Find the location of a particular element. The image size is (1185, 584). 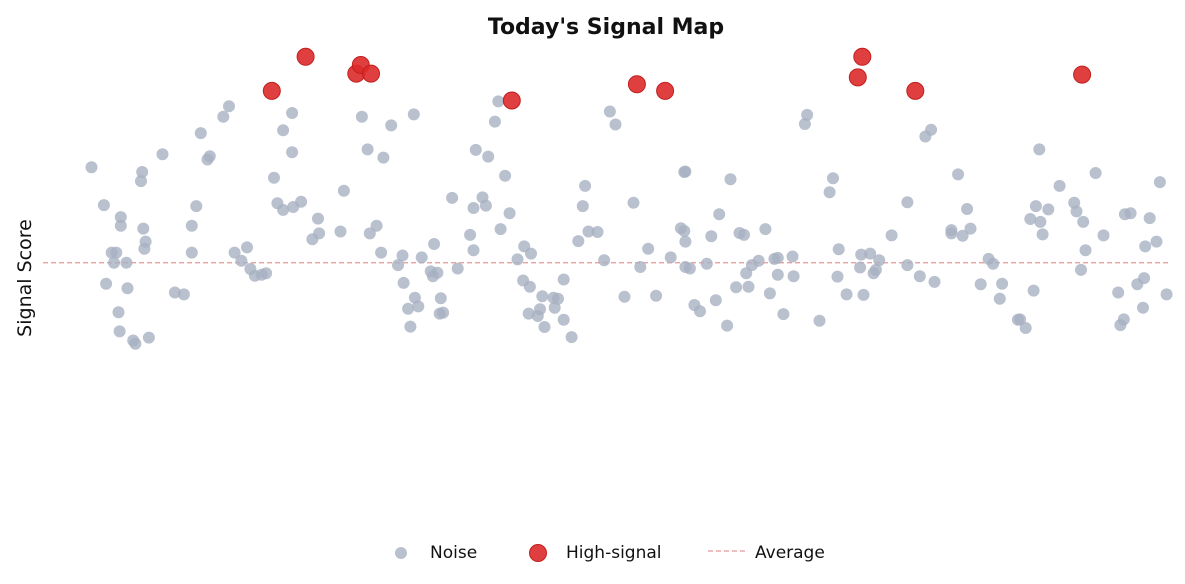

legend-average-label: Average is located at coordinates (790, 553).